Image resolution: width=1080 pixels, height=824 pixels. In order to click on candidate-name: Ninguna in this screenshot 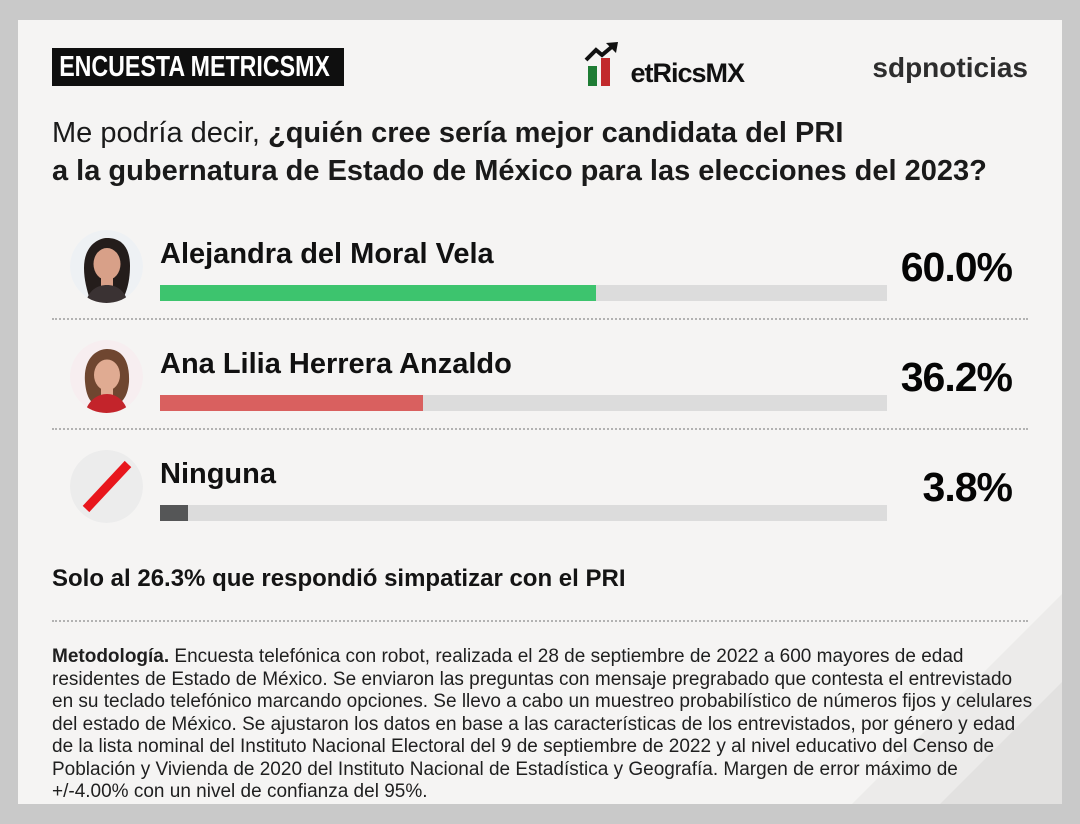, I will do `click(218, 474)`.